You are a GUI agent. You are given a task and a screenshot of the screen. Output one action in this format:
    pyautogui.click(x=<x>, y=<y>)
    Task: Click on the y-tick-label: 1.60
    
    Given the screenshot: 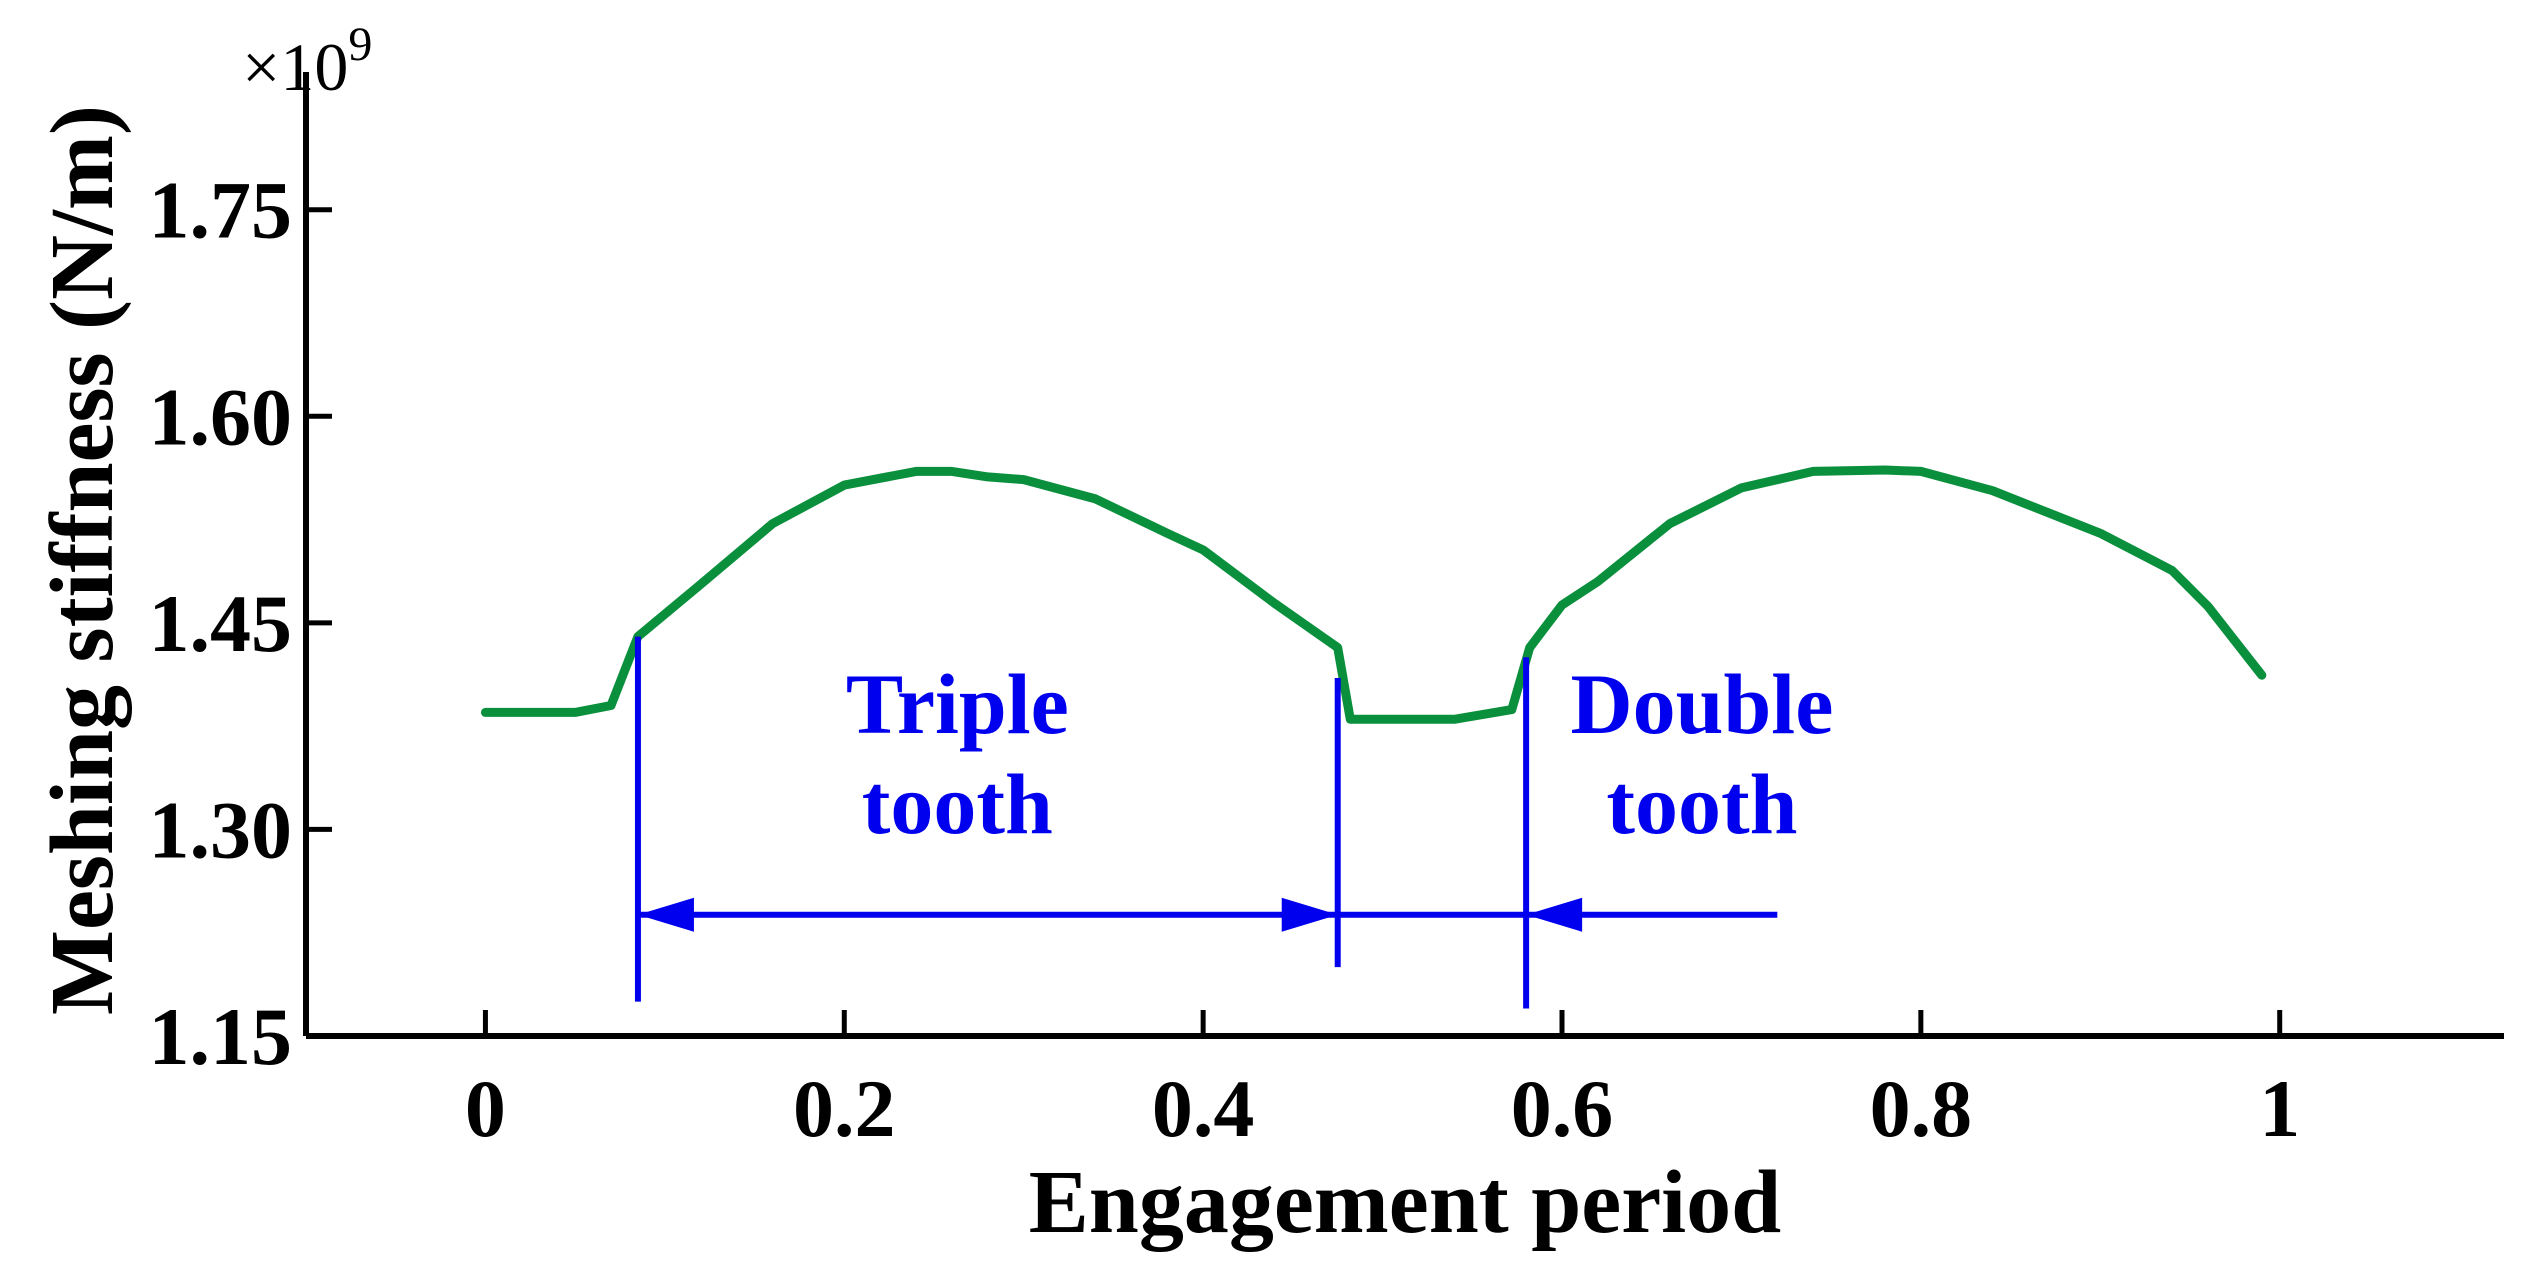 What is the action you would take?
    pyautogui.click(x=221, y=416)
    